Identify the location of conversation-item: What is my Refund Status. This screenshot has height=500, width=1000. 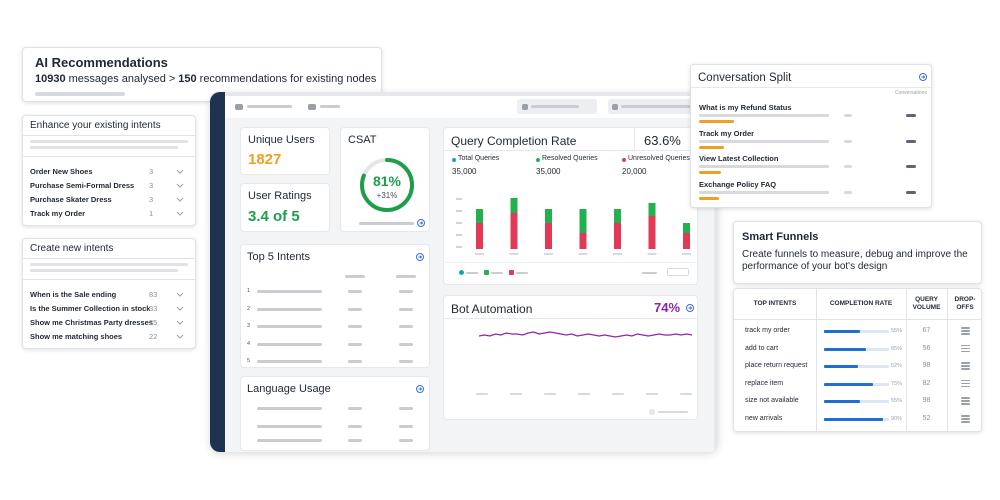
(745, 107).